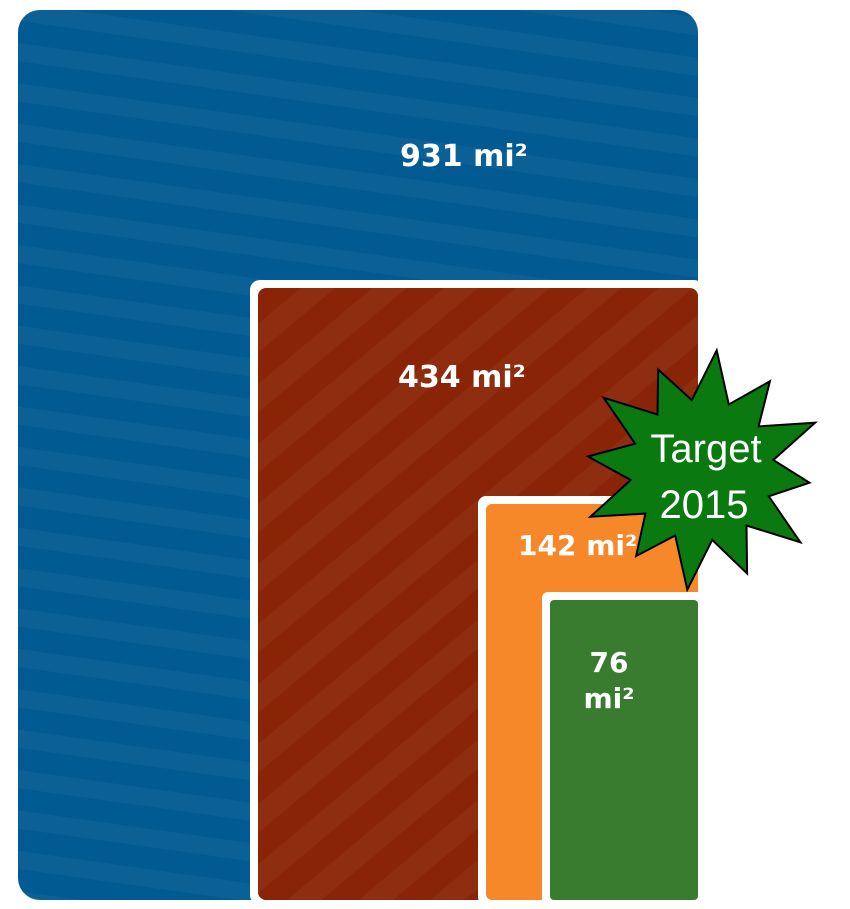 This screenshot has height=909, width=850. I want to click on starburst-shape, so click(701, 470).